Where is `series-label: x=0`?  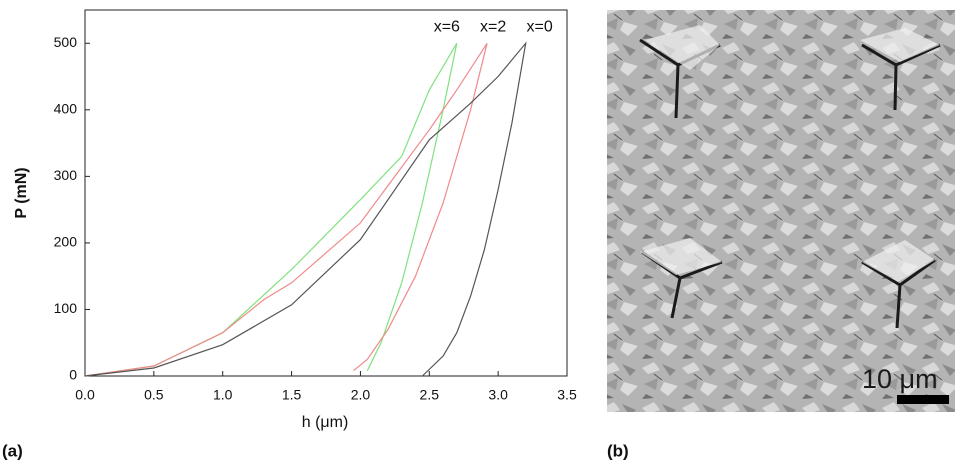 series-label: x=0 is located at coordinates (540, 26).